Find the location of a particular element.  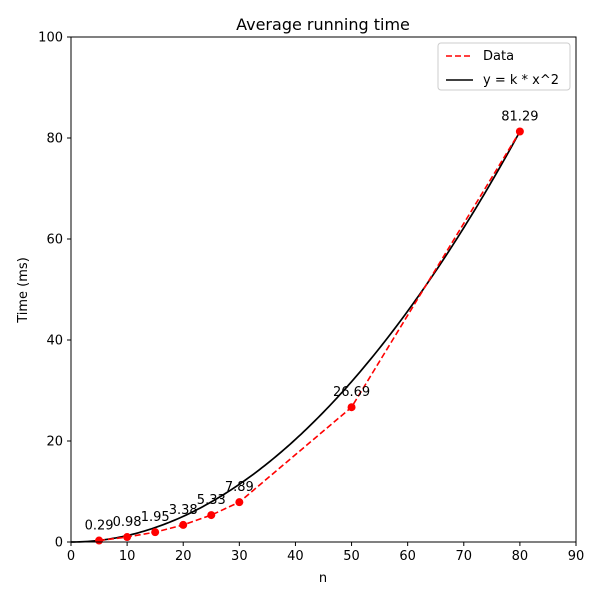

data-label: 0.29 is located at coordinates (99, 526).